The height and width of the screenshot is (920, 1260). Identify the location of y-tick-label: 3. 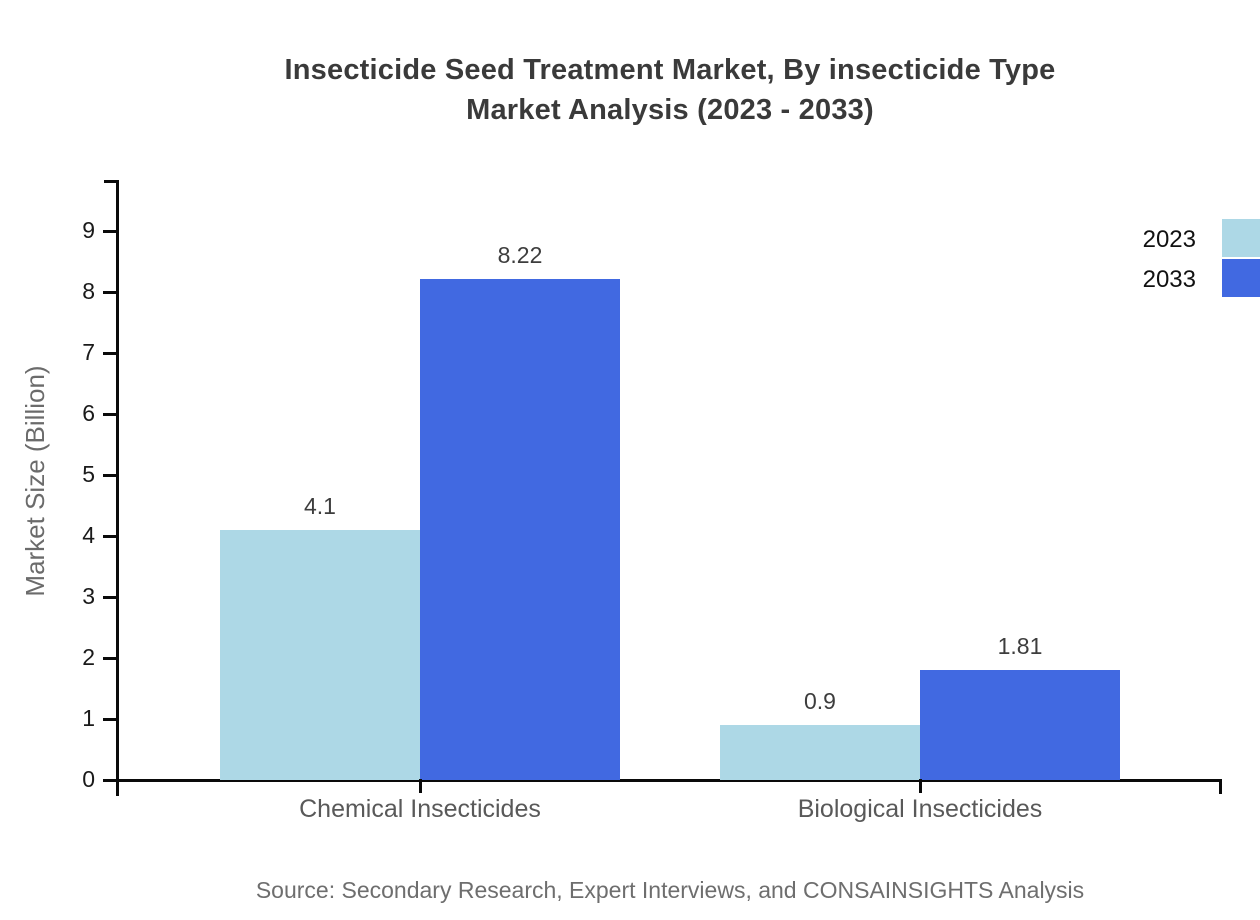
(88, 596).